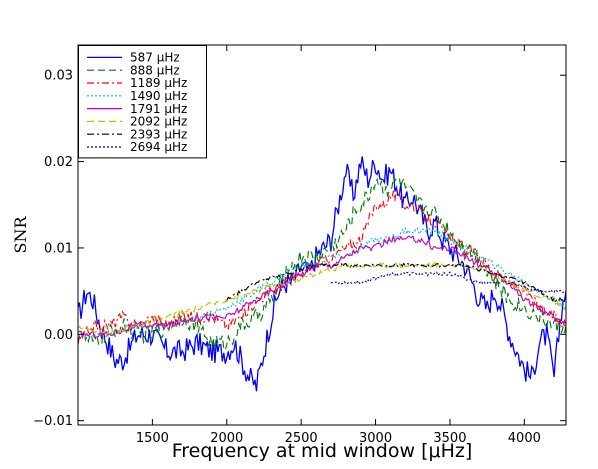 Image resolution: width=598 pixels, height=469 pixels. What do you see at coordinates (158, 122) in the screenshot?
I see `legend-label: 2092 μHz` at bounding box center [158, 122].